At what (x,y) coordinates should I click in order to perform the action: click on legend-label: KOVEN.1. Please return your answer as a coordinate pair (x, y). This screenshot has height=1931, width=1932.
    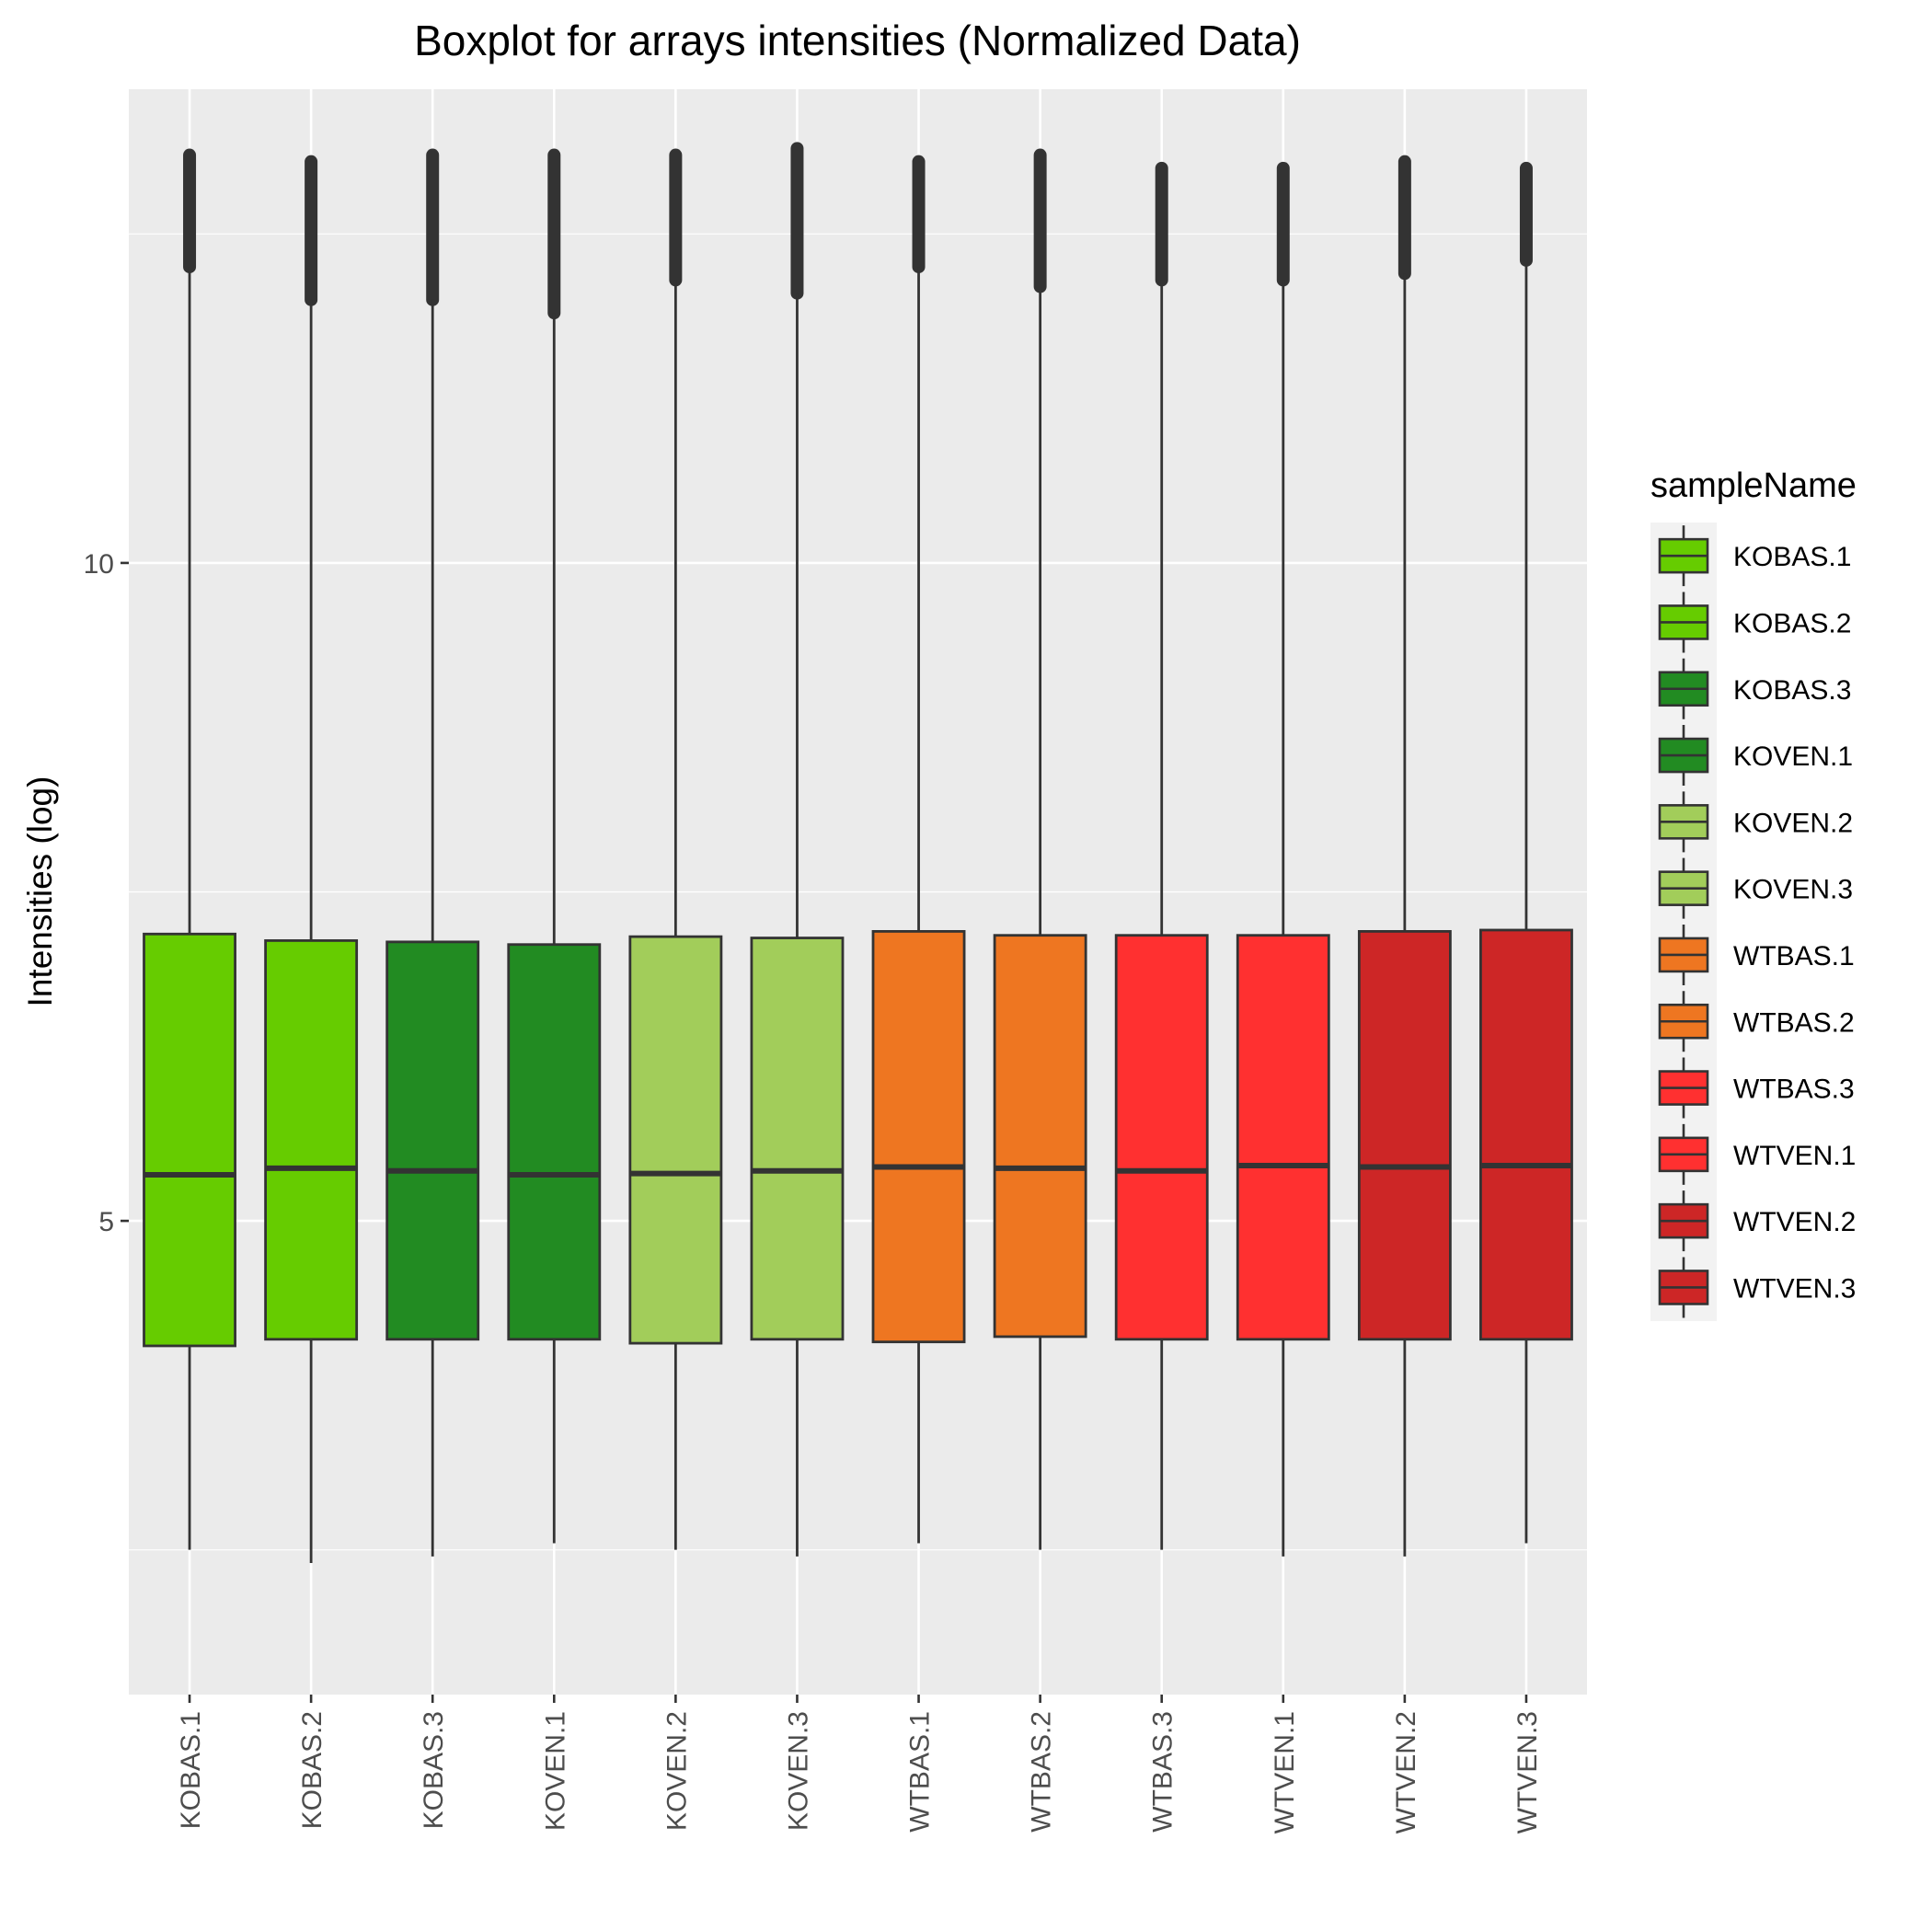
    Looking at the image, I should click on (1793, 757).